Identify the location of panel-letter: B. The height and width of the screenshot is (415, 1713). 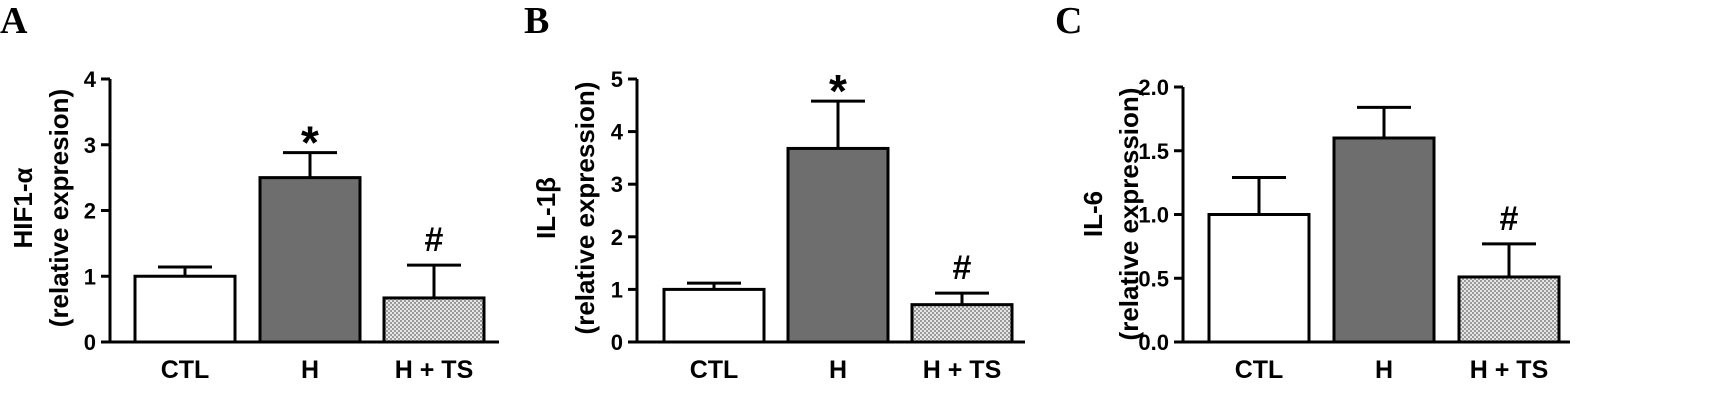
(536, 21).